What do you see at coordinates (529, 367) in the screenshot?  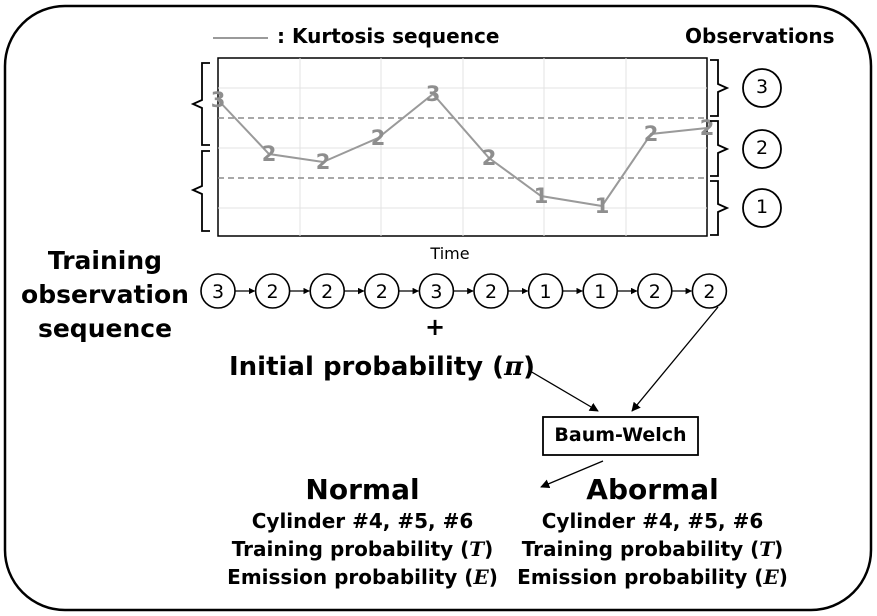 I see `initial-probability-close: )` at bounding box center [529, 367].